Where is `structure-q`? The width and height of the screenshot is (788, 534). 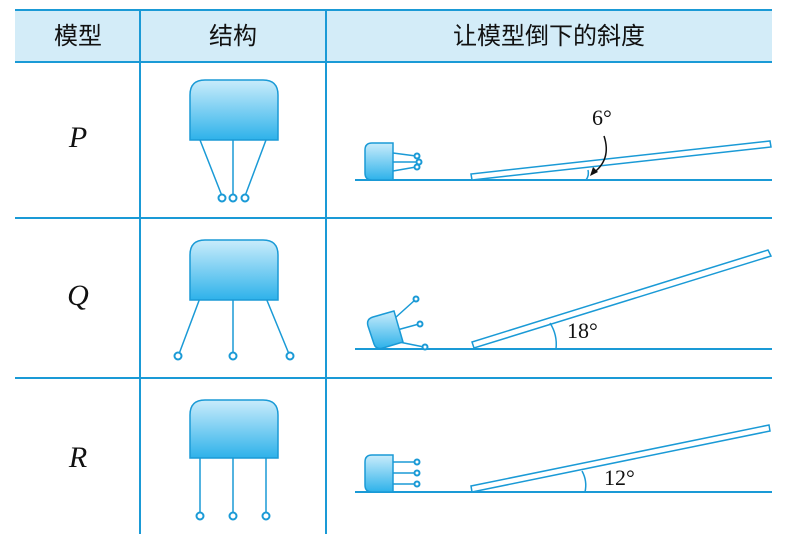
structure-q is located at coordinates (234, 300).